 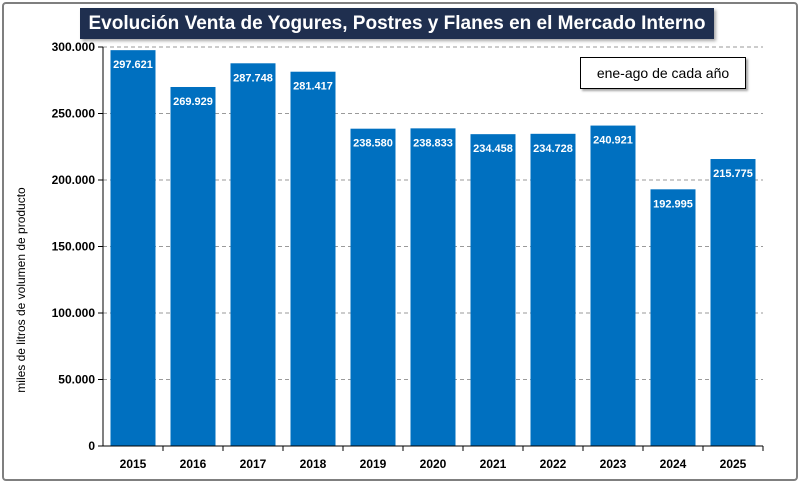 I want to click on y-tick-label: 300.000, so click(x=74, y=47).